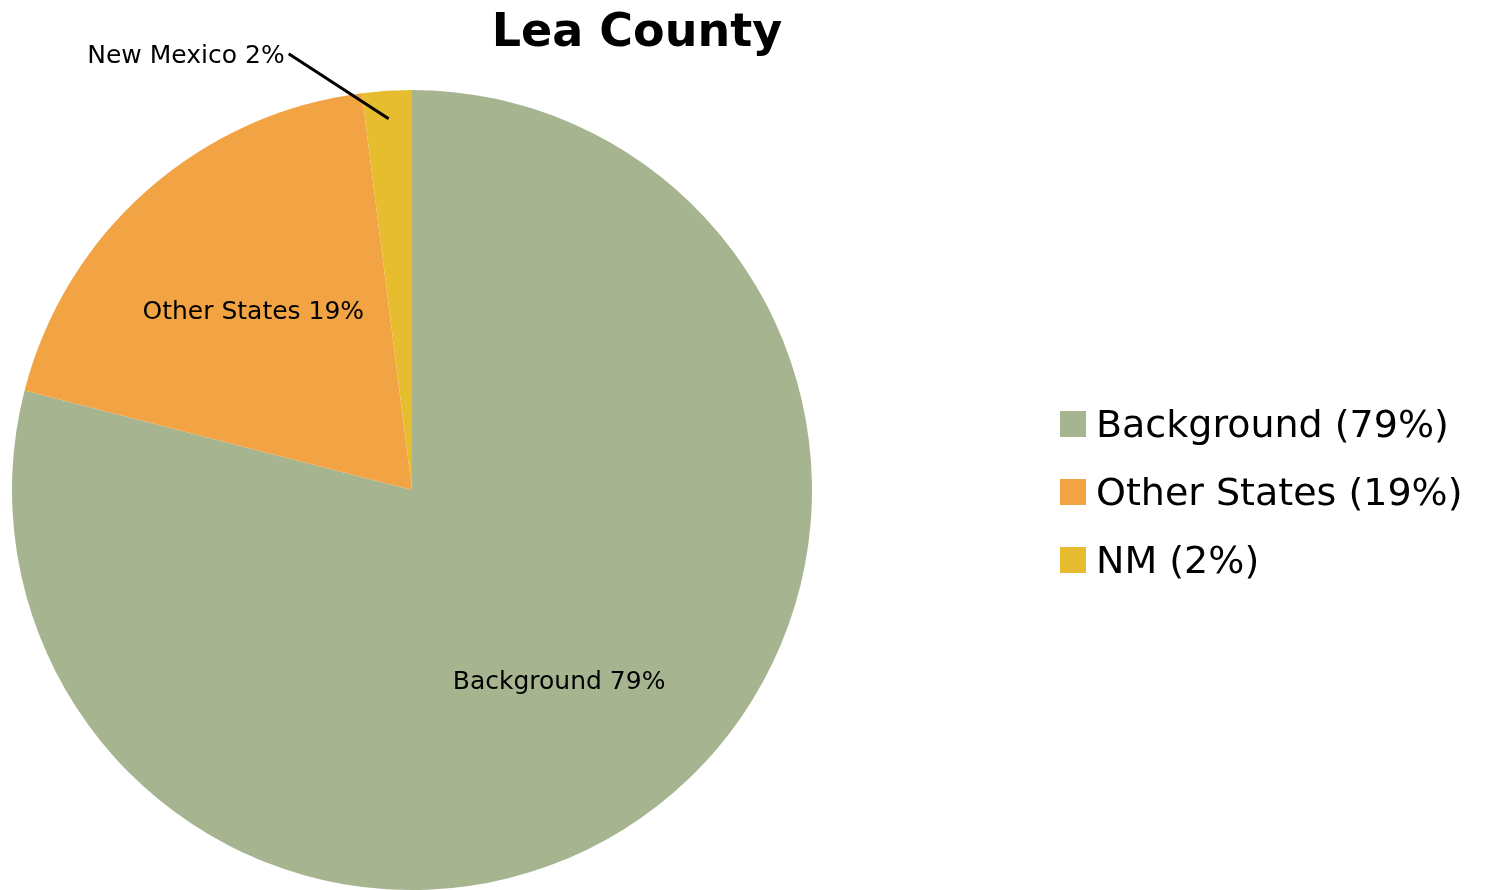 The image size is (1486, 890). What do you see at coordinates (1272, 424) in the screenshot?
I see `legend-label: Background (79%)` at bounding box center [1272, 424].